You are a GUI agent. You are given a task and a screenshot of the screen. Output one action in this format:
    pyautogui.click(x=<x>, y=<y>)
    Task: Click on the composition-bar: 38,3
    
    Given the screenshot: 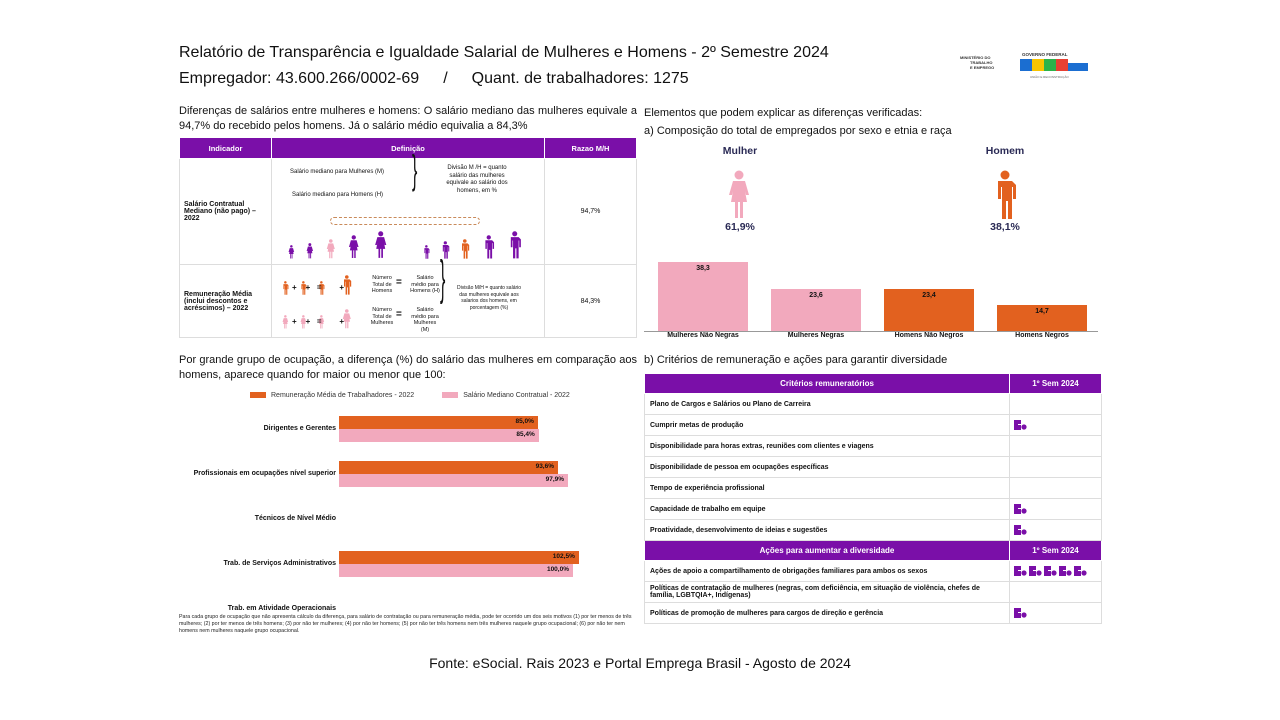 What is the action you would take?
    pyautogui.click(x=703, y=296)
    